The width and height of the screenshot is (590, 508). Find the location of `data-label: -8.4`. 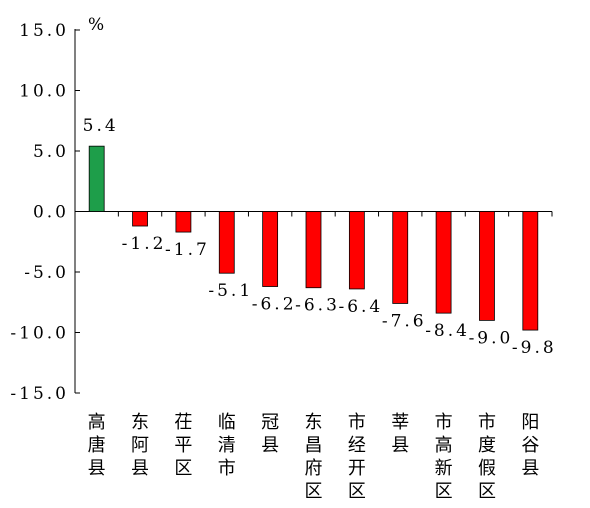

data-label: -8.4 is located at coordinates (447, 331).